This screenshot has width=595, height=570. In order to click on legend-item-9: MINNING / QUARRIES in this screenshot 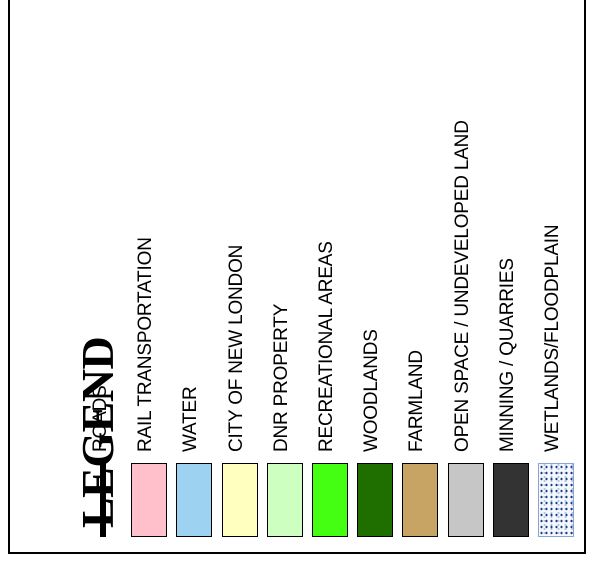, I will do `click(512, 285)`.